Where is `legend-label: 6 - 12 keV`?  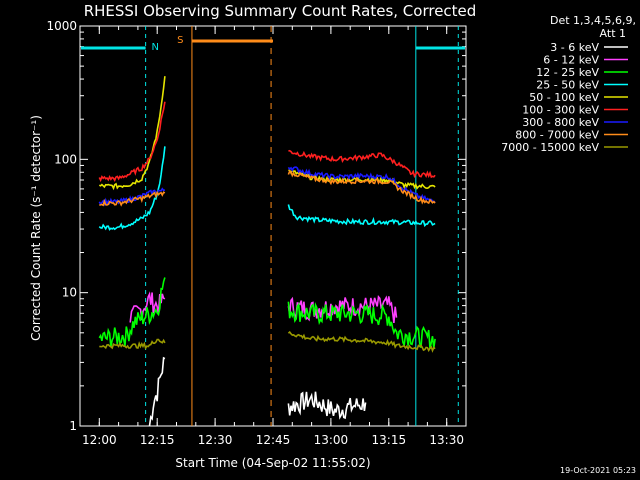
legend-label: 6 - 12 keV is located at coordinates (571, 60).